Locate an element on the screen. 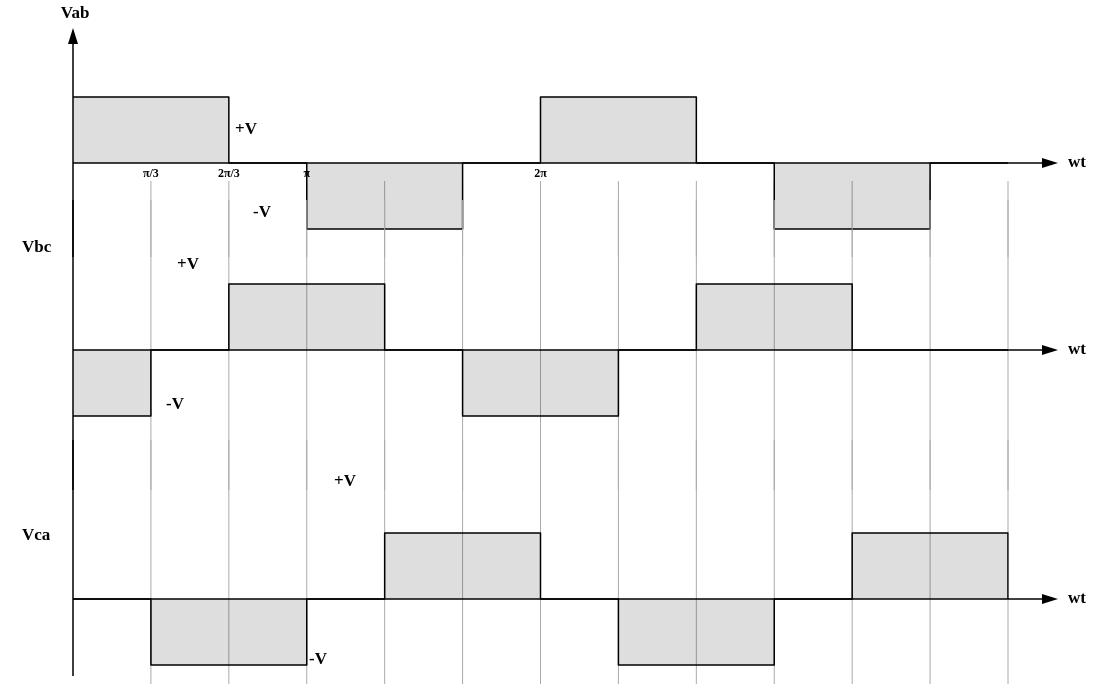 The height and width of the screenshot is (684, 1108). y-axis-title: Vab is located at coordinates (75, 13).